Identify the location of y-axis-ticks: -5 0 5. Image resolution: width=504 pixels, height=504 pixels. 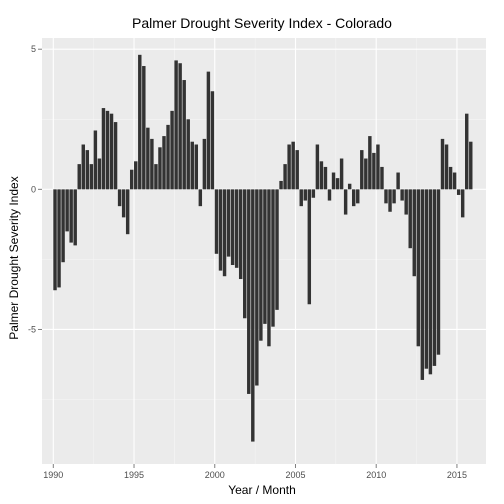
(35, 189).